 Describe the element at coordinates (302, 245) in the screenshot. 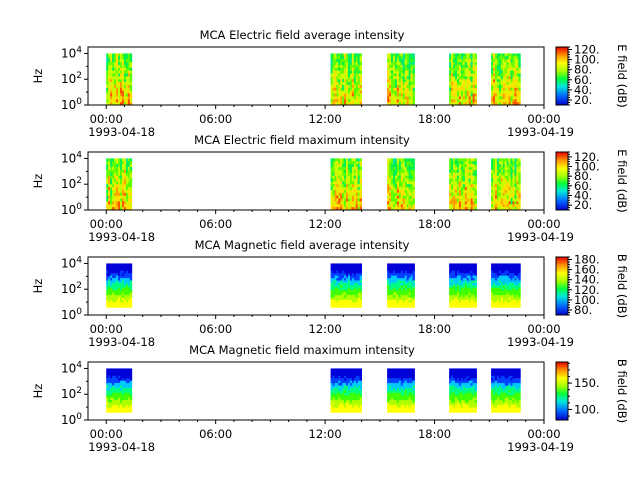

I see `panel-title: MCA Magnetic field average intensity` at that location.